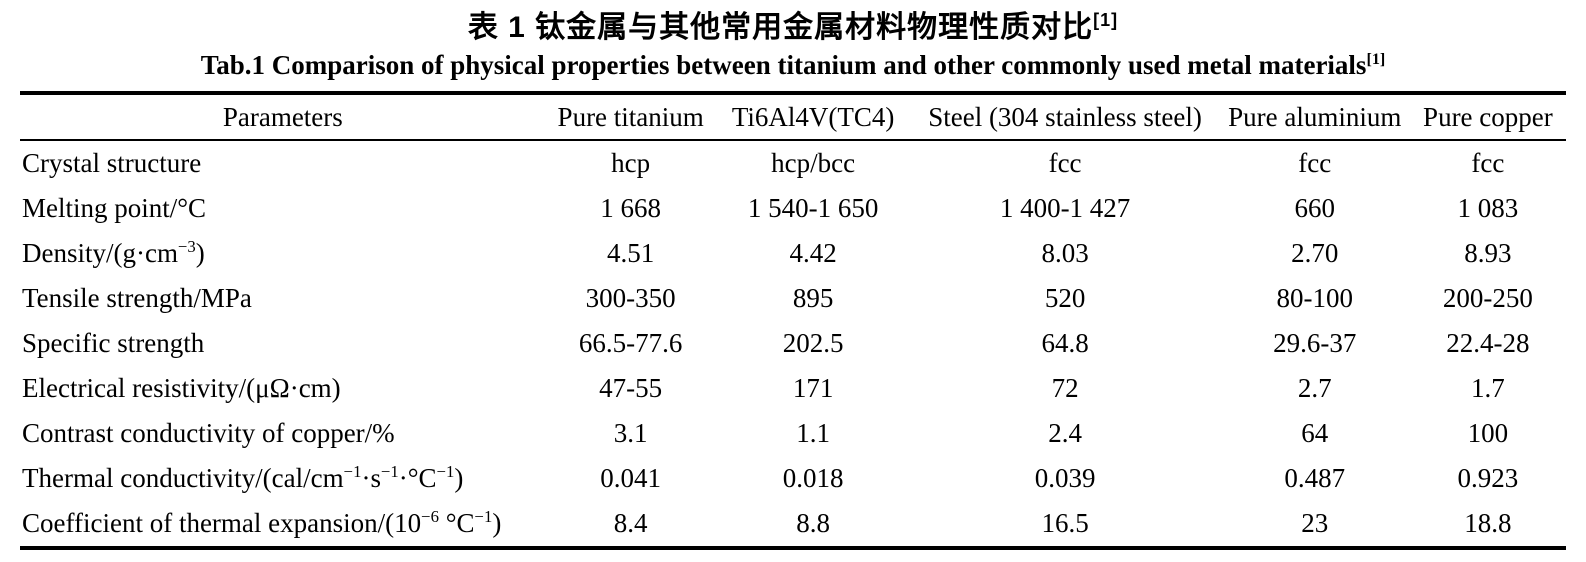 The width and height of the screenshot is (1586, 562). I want to click on cell-value: 18.8, so click(1488, 523).